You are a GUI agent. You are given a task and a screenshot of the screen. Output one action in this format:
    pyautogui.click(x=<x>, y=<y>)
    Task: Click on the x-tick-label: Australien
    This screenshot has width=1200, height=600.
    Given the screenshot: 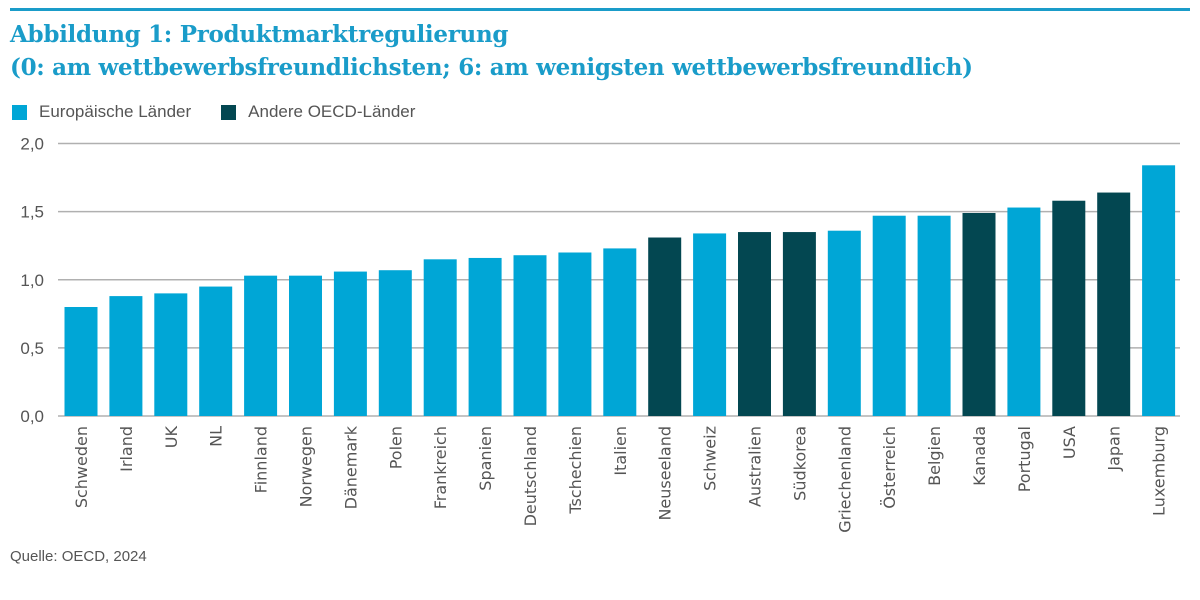 What is the action you would take?
    pyautogui.click(x=755, y=466)
    